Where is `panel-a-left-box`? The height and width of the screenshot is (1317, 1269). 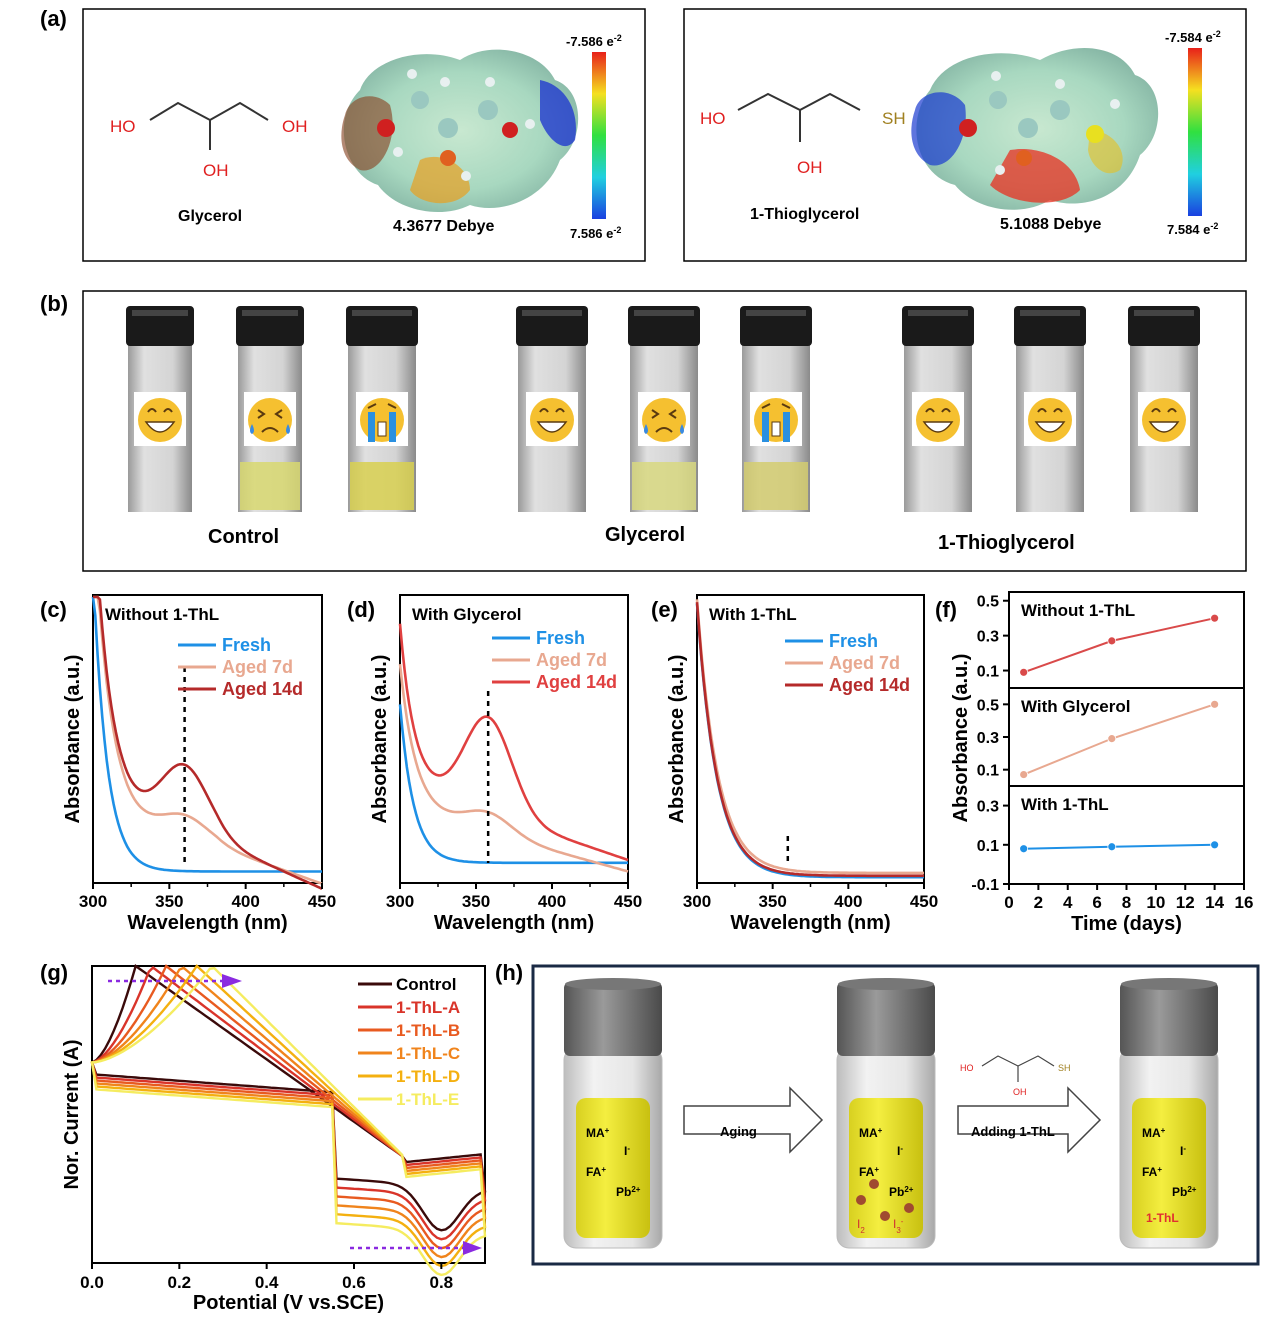 panel-a-left-box is located at coordinates (364, 135).